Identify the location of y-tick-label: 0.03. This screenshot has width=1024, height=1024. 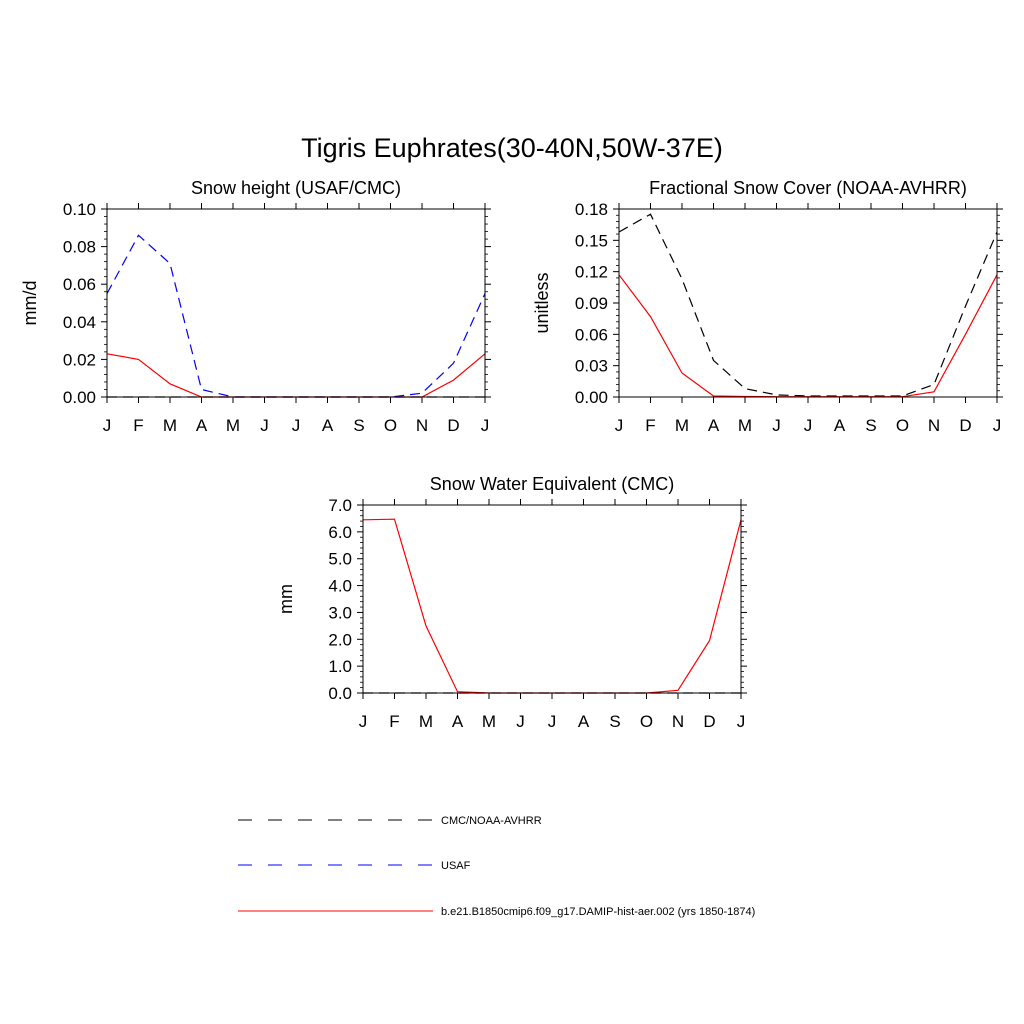
(591, 366).